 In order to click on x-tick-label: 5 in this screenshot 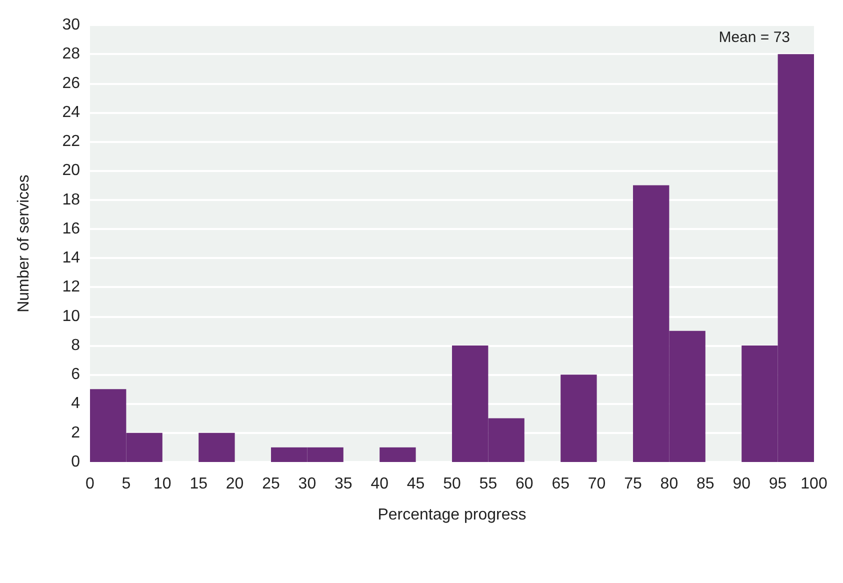, I will do `click(126, 484)`.